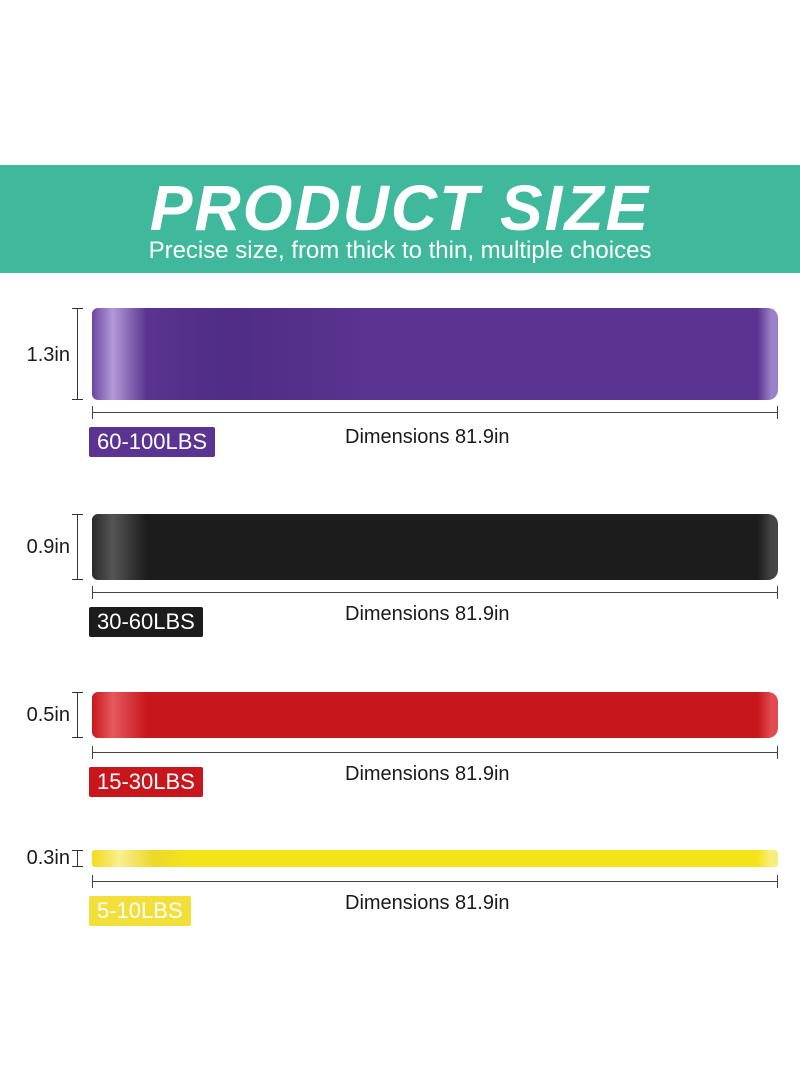  Describe the element at coordinates (146, 622) in the screenshot. I see `resistance-badge: 30-60LBS` at that location.